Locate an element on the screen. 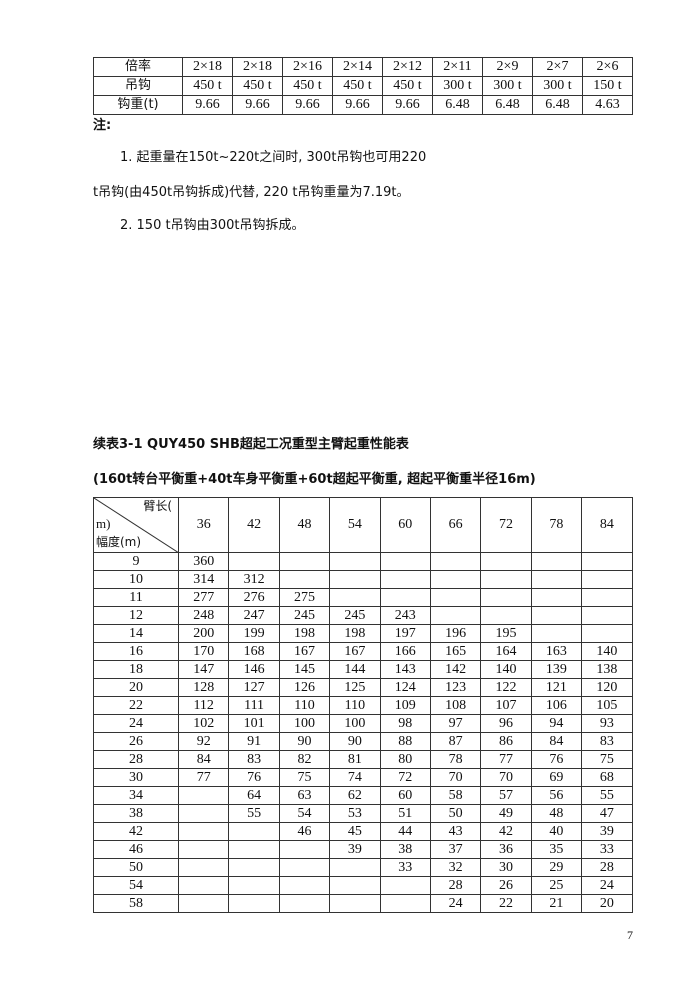  hook-table-cell: 2×14 is located at coordinates (357, 67).